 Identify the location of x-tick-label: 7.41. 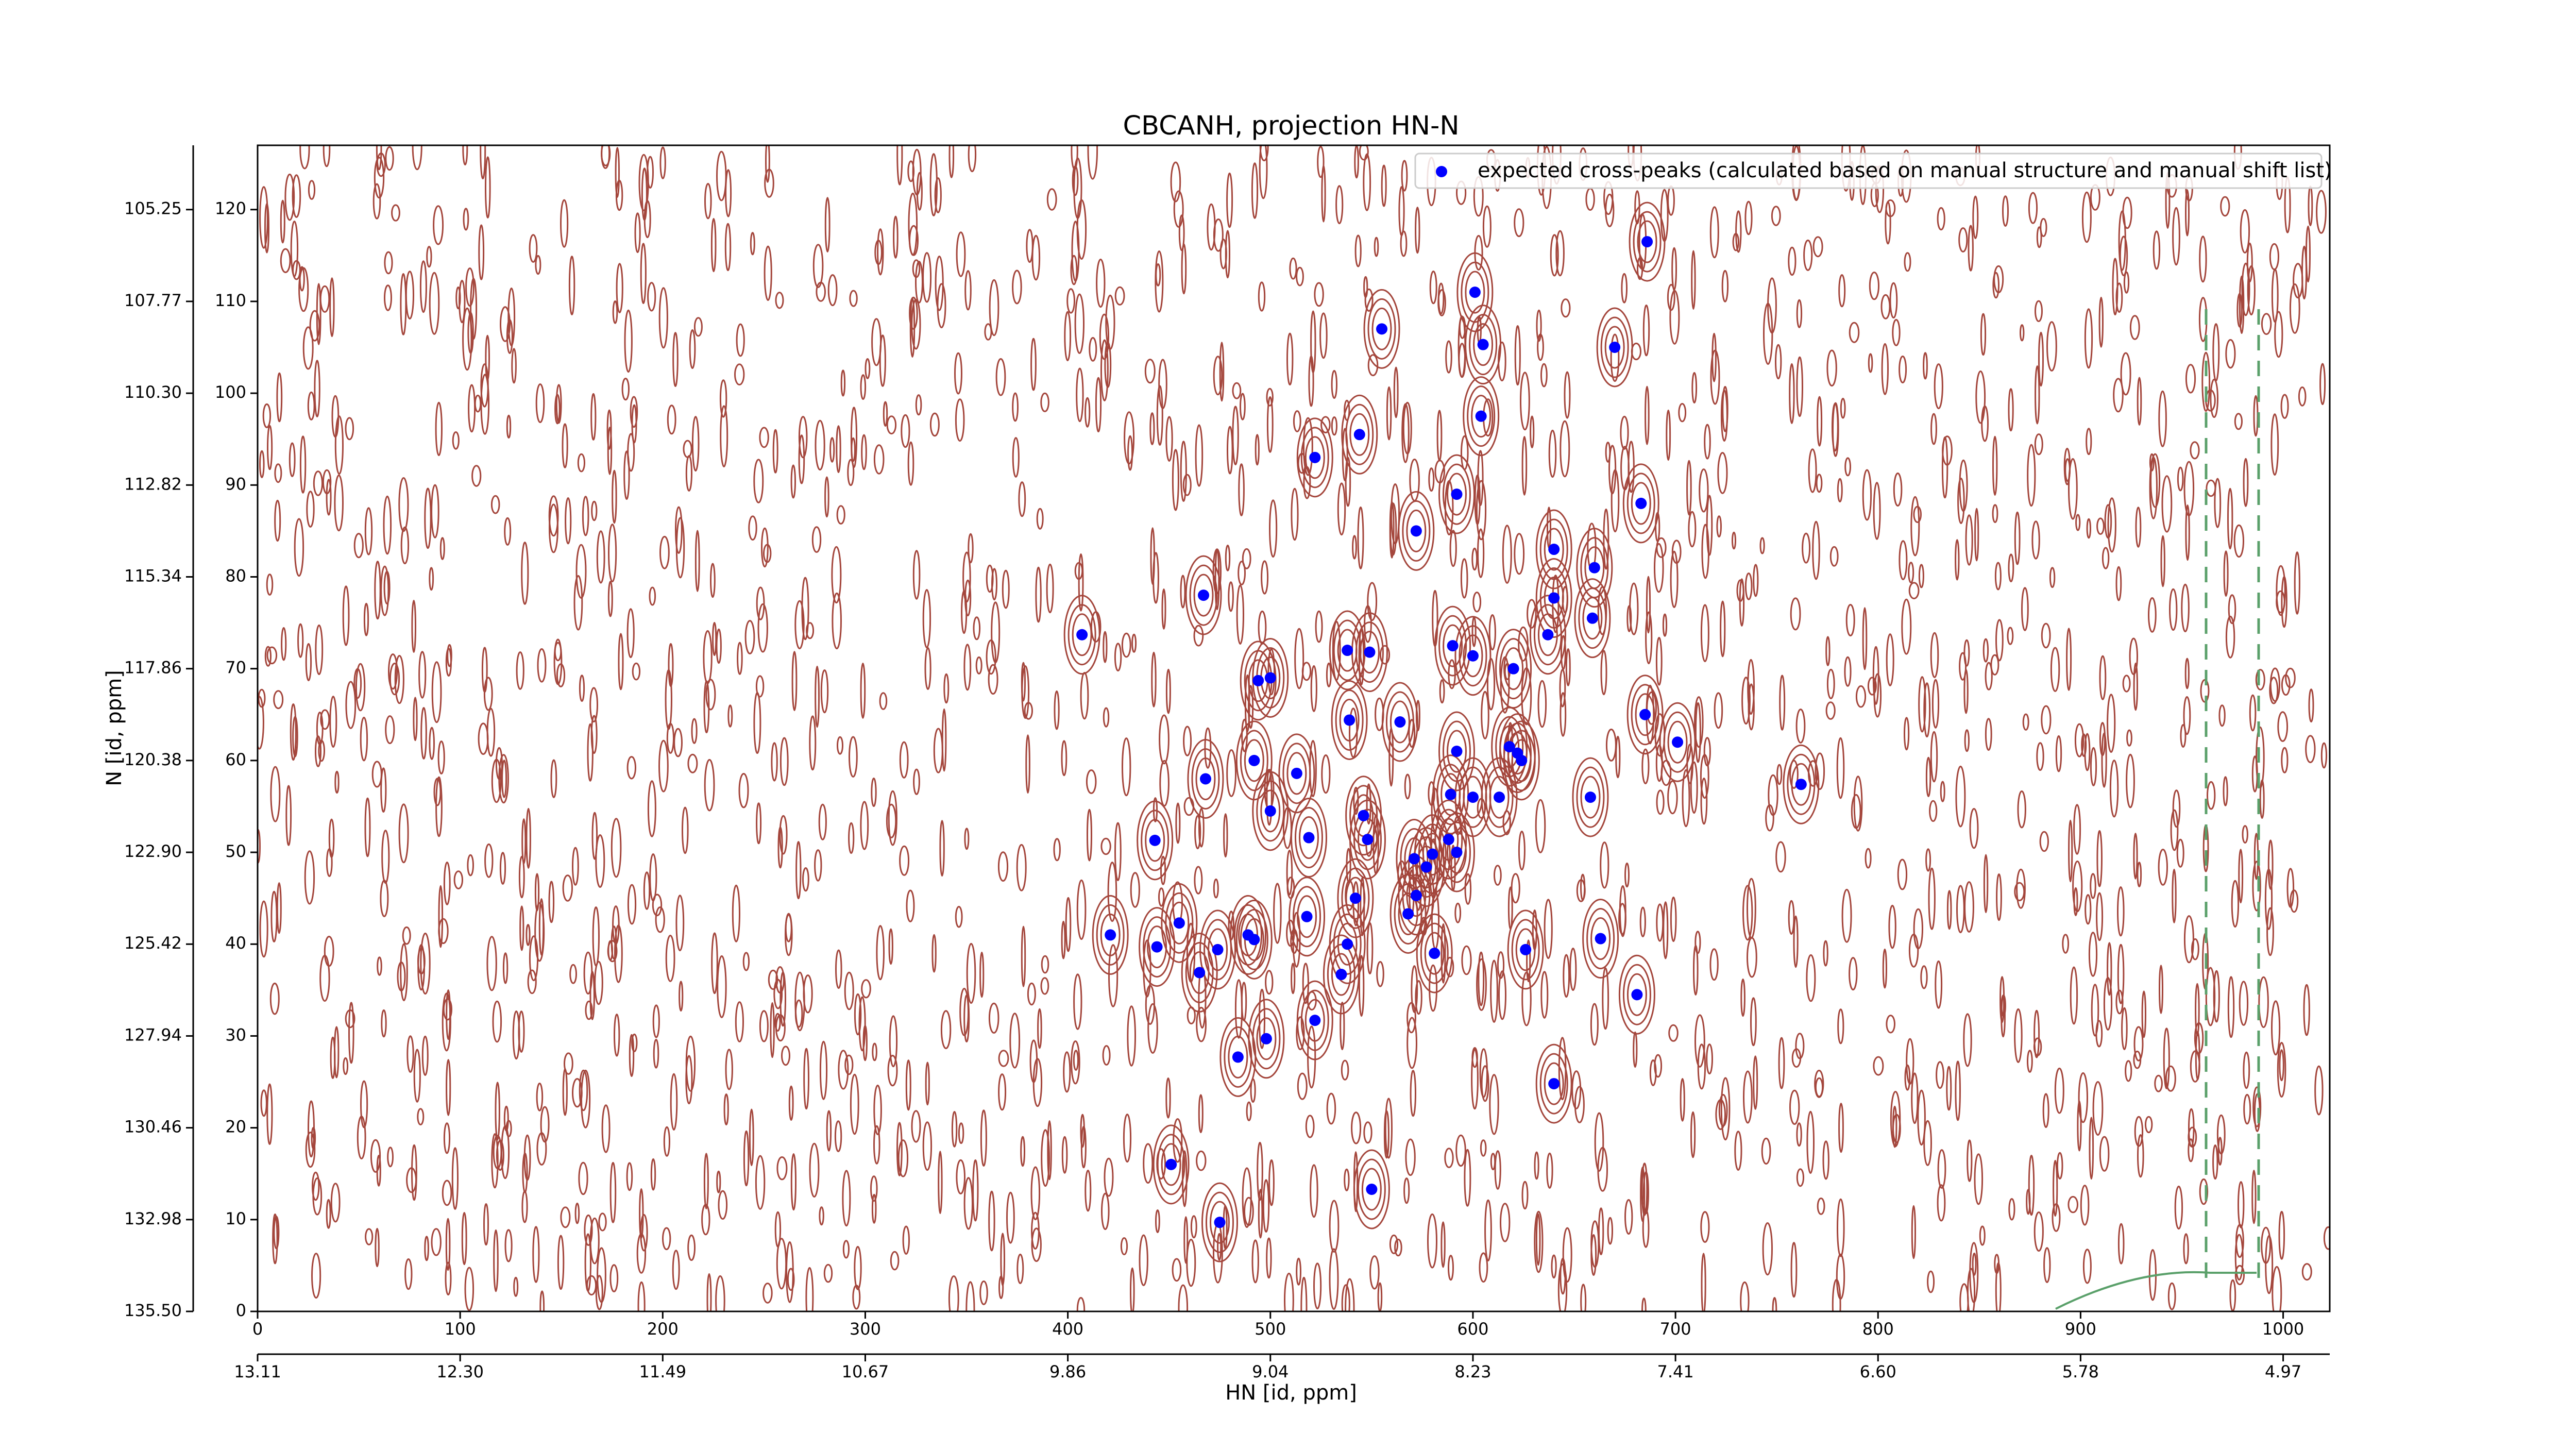
(1675, 1371).